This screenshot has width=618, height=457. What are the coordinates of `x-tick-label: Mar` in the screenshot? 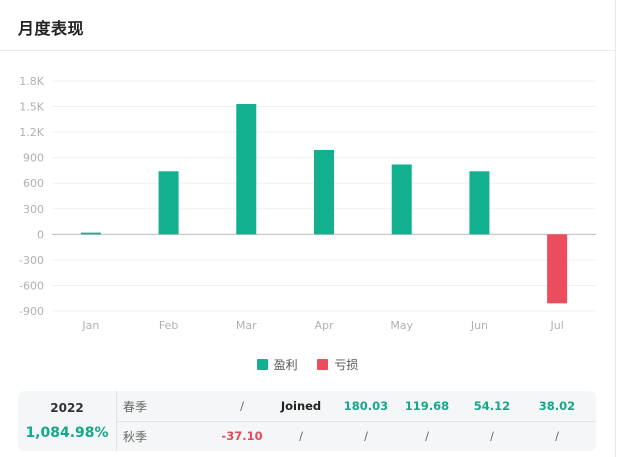 It's located at (246, 325).